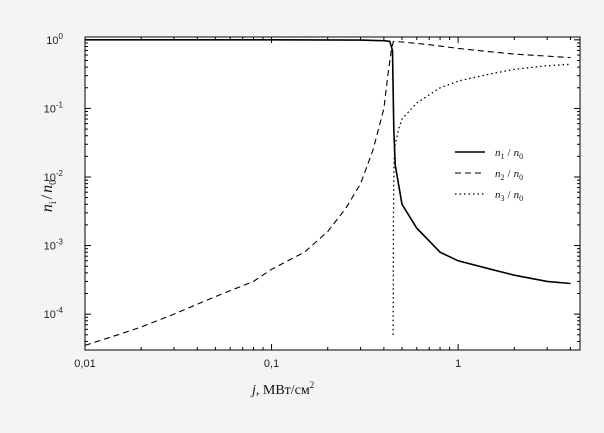 Image resolution: width=604 pixels, height=433 pixels. Describe the element at coordinates (53, 182) in the screenshot. I see `y-axis-n0-sub: 0` at that location.